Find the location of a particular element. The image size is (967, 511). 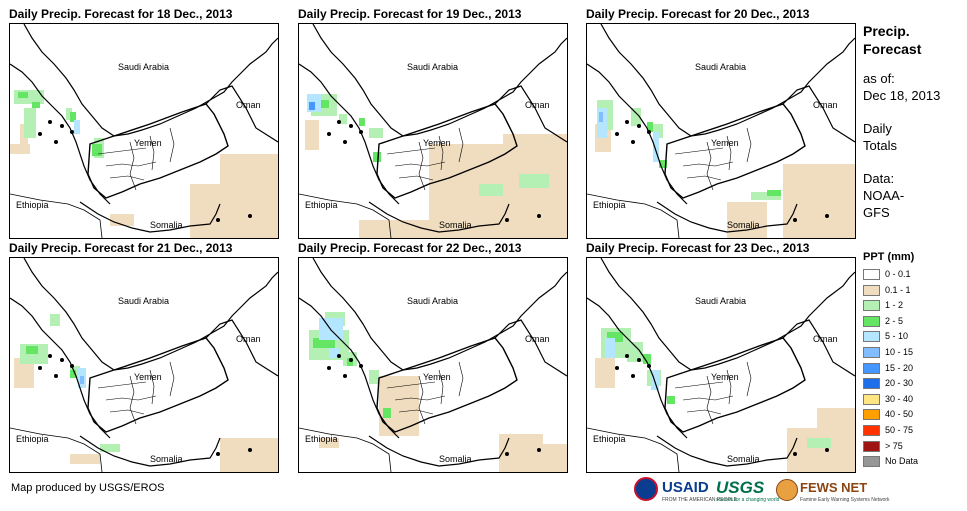

precip-cell-dark-blue is located at coordinates (312, 106).